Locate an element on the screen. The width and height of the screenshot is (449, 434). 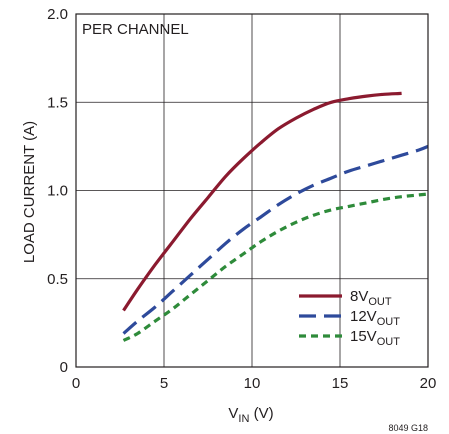
legend-label-main: 15V is located at coordinates (363, 336).